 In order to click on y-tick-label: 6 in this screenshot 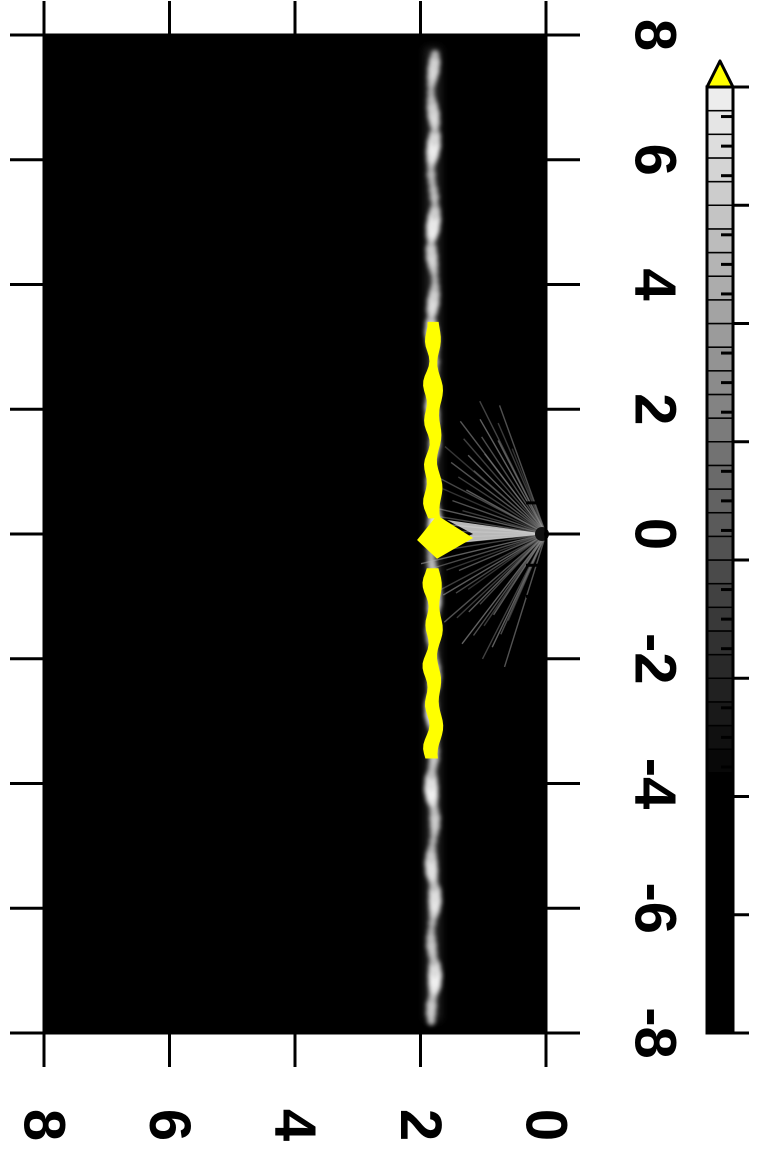, I will do `click(169, 1125)`.